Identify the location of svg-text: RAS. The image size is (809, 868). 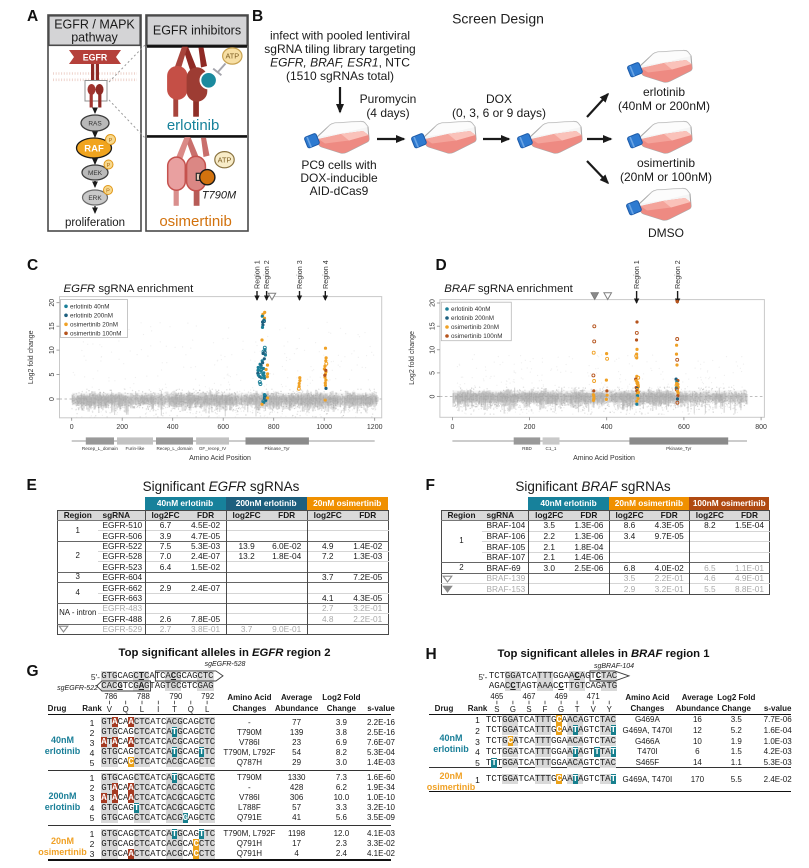
(95, 124).